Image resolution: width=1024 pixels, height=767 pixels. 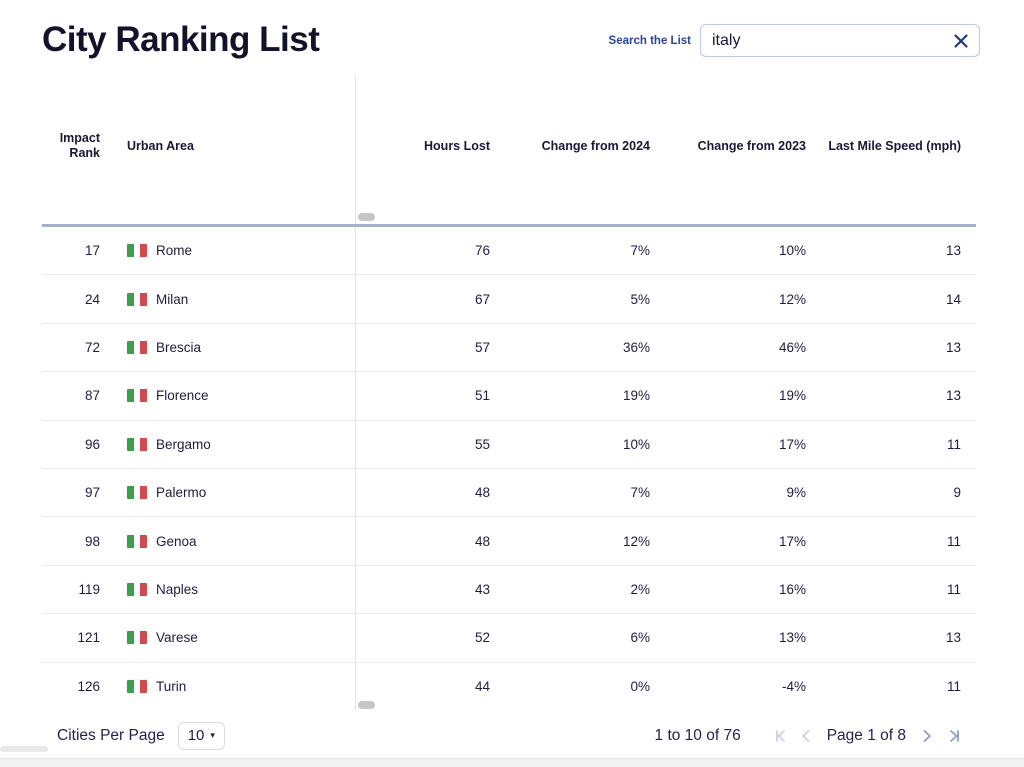 What do you see at coordinates (457, 145) in the screenshot?
I see `column-header-hours-lost: Hours Lost` at bounding box center [457, 145].